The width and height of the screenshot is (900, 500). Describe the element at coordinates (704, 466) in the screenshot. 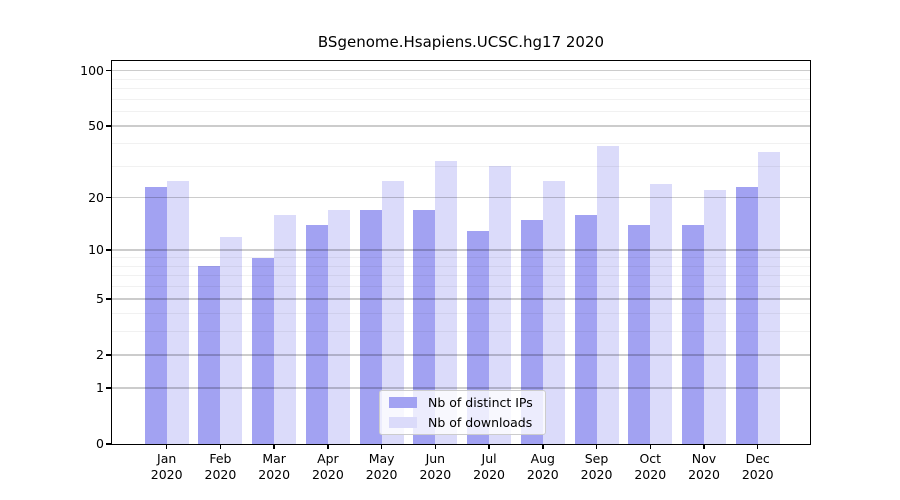

I see `x-tick-label-nov: Nov 2020` at that location.